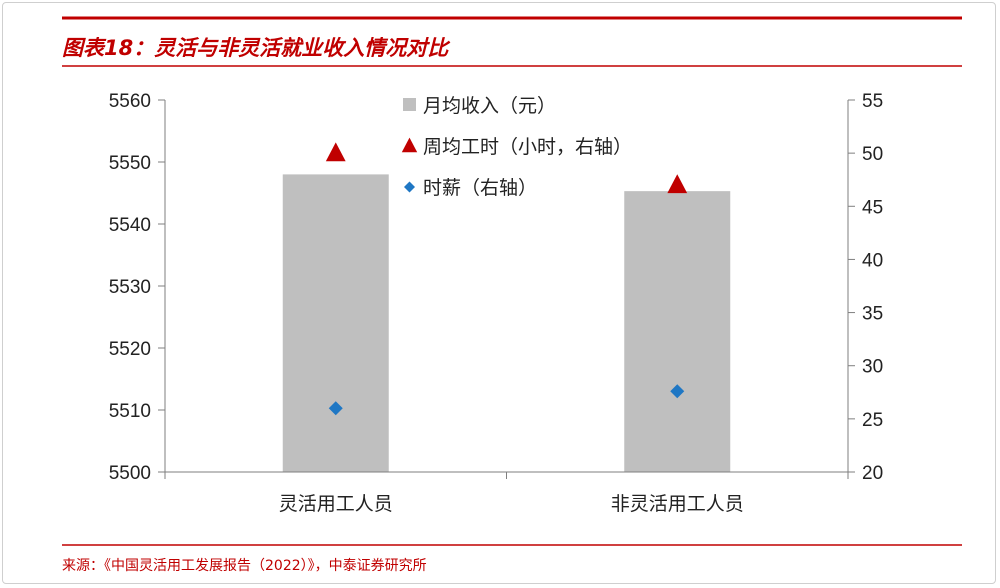 The width and height of the screenshot is (1000, 588). What do you see at coordinates (336, 504) in the screenshot?
I see `category-label-1: 灵活用工人员` at bounding box center [336, 504].